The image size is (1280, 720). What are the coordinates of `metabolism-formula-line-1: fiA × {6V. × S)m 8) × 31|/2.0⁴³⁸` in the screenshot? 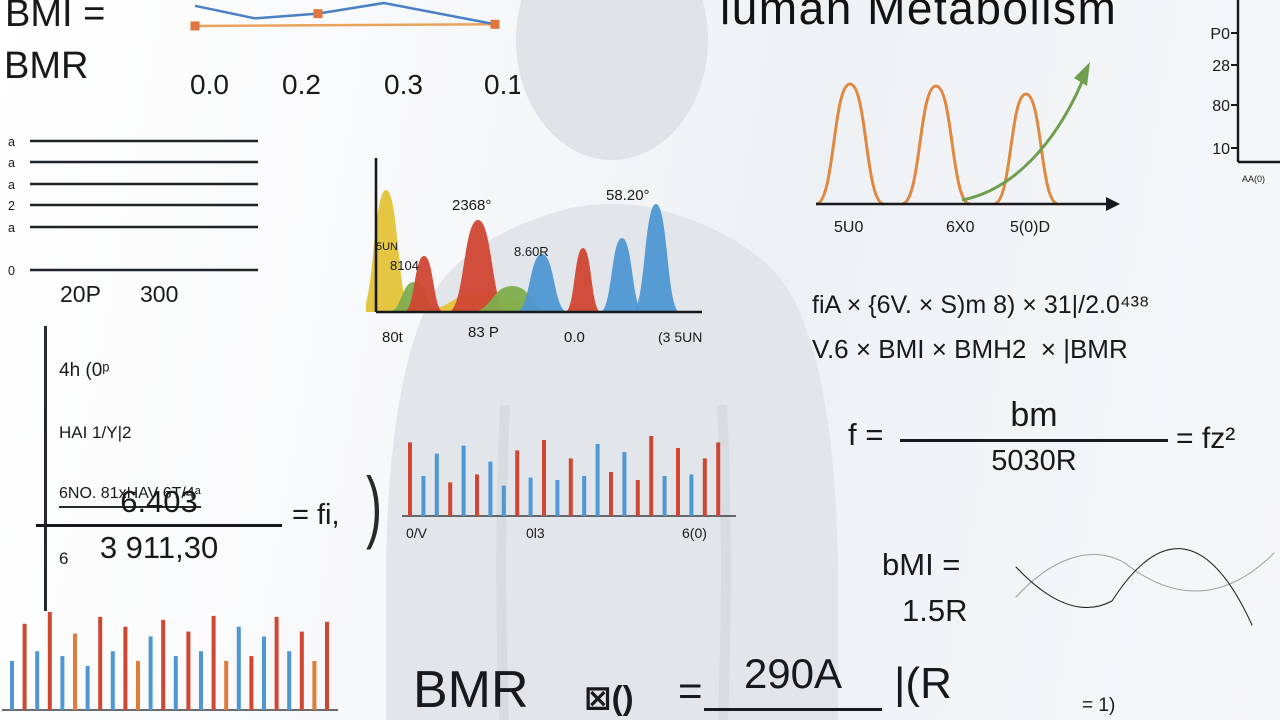 It's located at (981, 305).